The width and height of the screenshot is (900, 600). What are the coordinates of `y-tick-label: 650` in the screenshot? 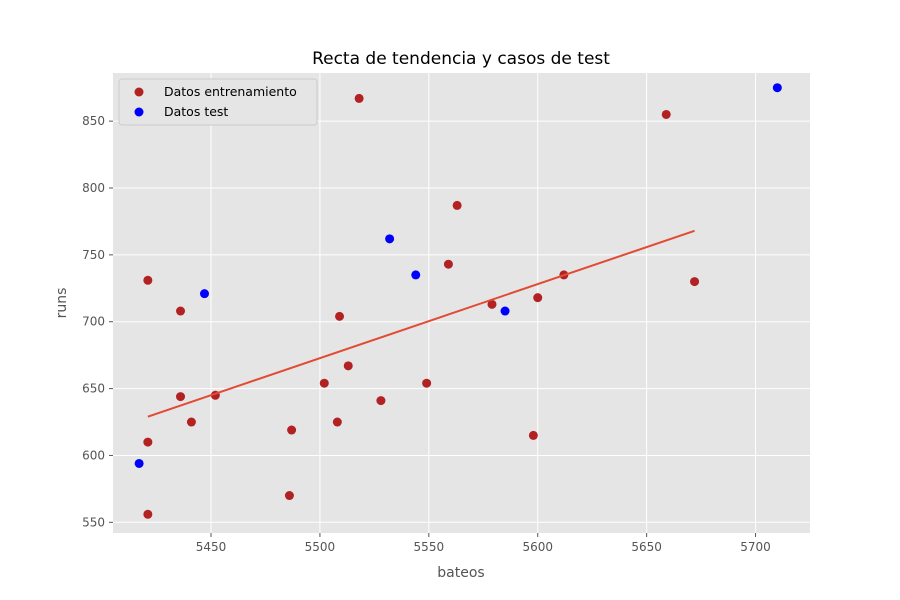 It's located at (93, 389).